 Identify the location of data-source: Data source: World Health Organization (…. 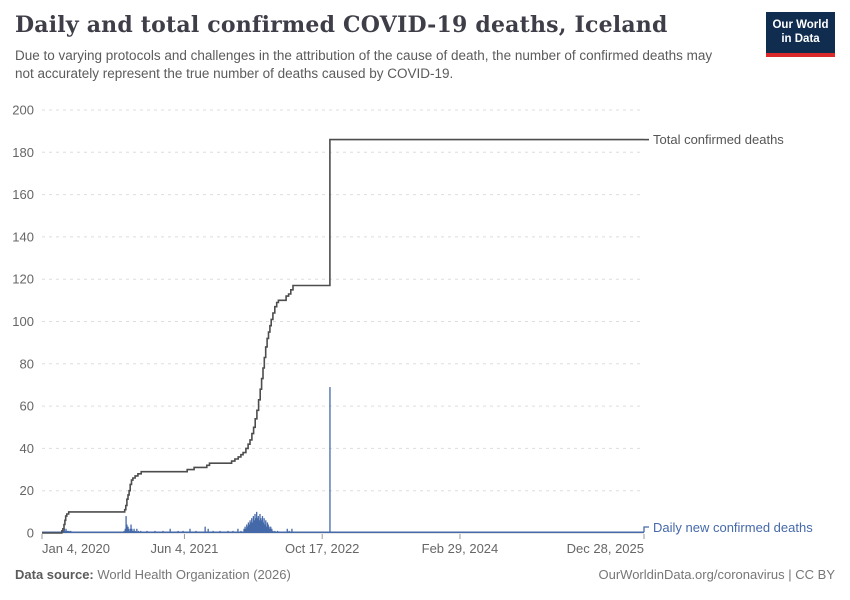
(153, 574).